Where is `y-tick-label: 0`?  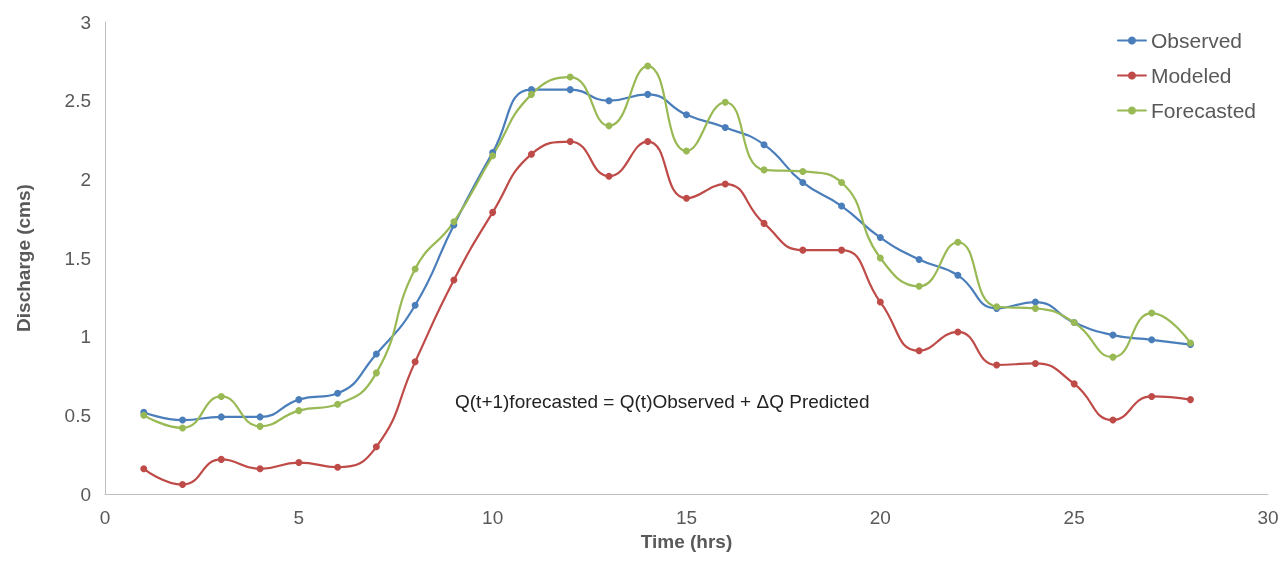
y-tick-label: 0 is located at coordinates (85, 494).